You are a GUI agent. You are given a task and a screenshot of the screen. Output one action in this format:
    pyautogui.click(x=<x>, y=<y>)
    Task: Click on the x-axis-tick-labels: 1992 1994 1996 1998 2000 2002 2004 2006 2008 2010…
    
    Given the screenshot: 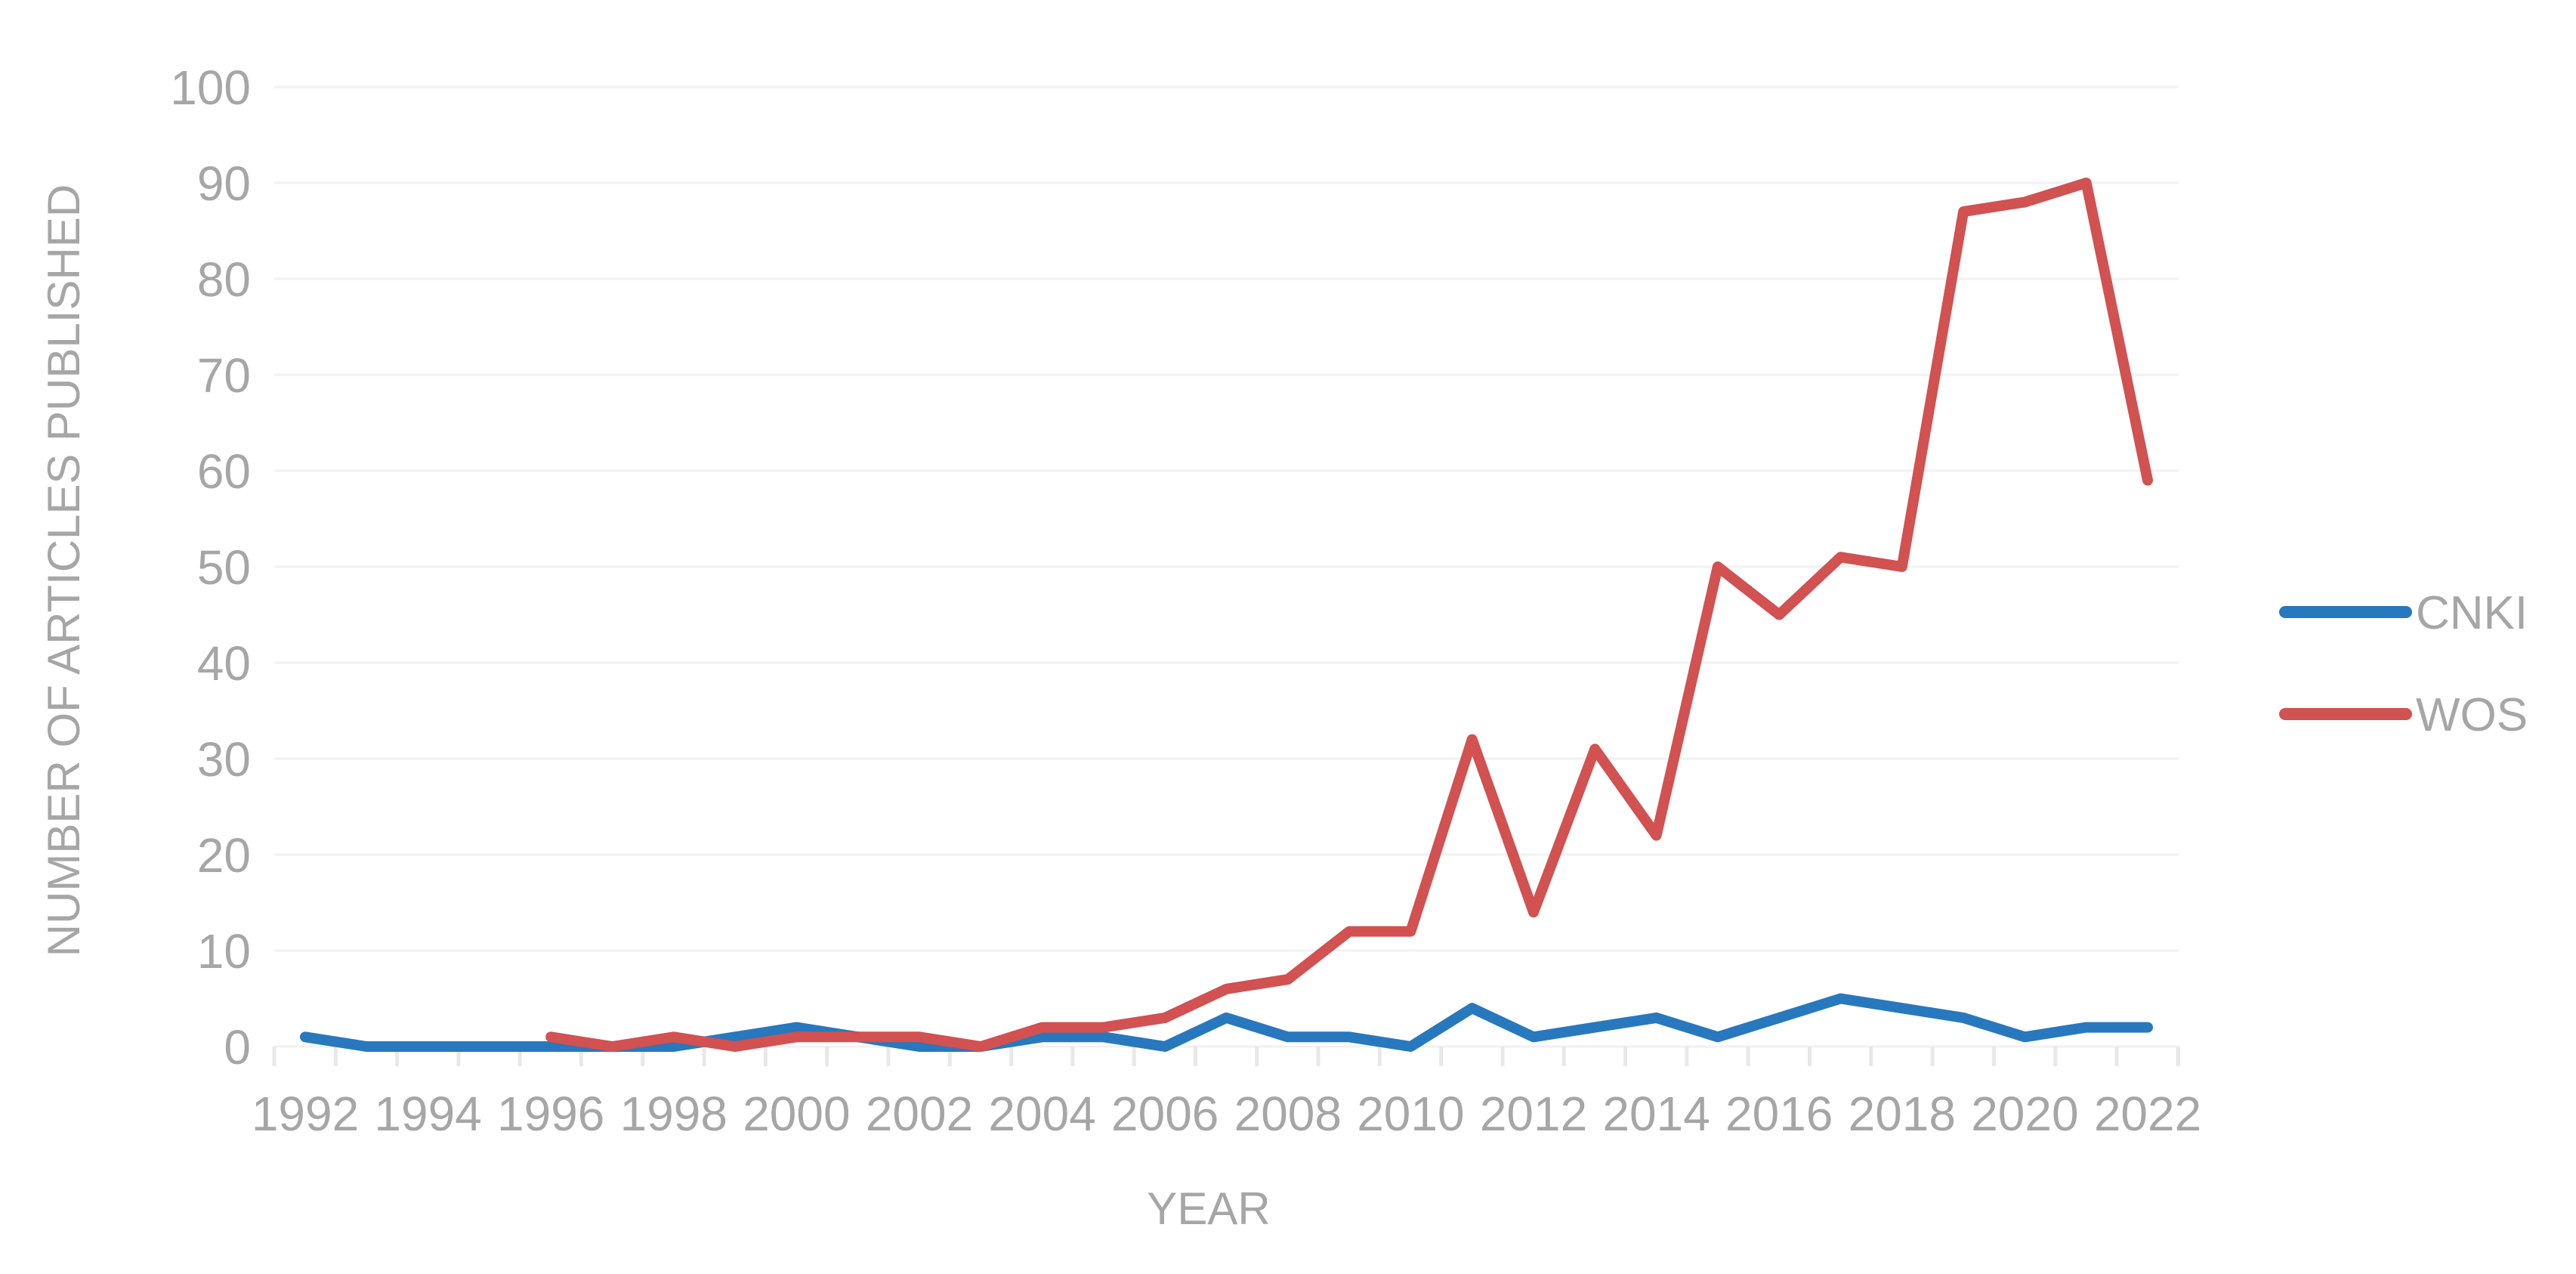 What is the action you would take?
    pyautogui.click(x=1226, y=1114)
    